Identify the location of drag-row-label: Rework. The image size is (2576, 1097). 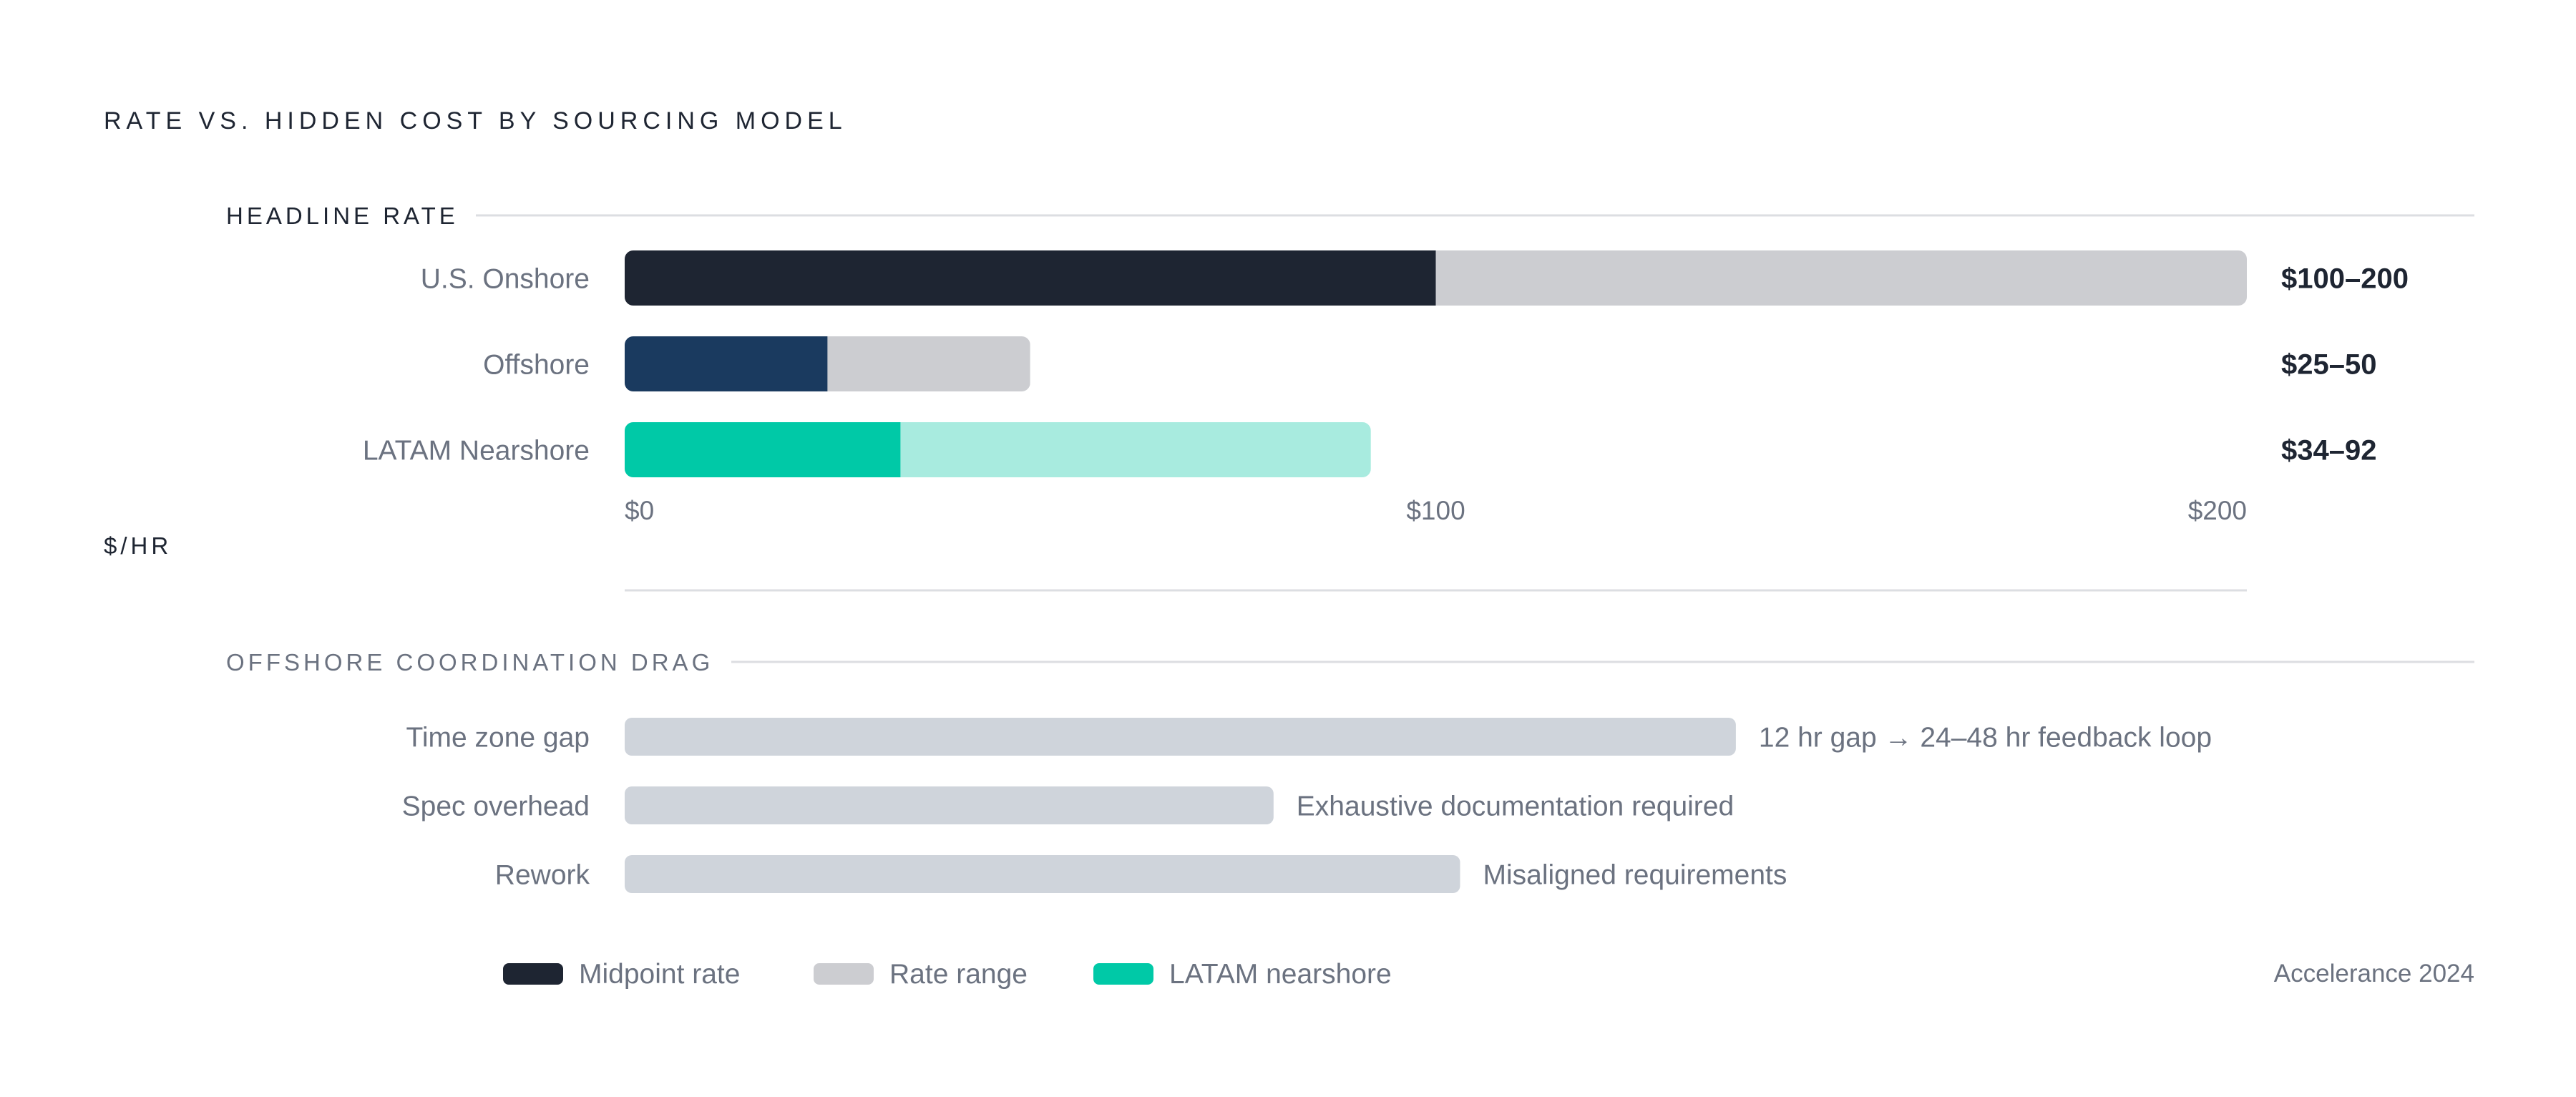
(542, 875).